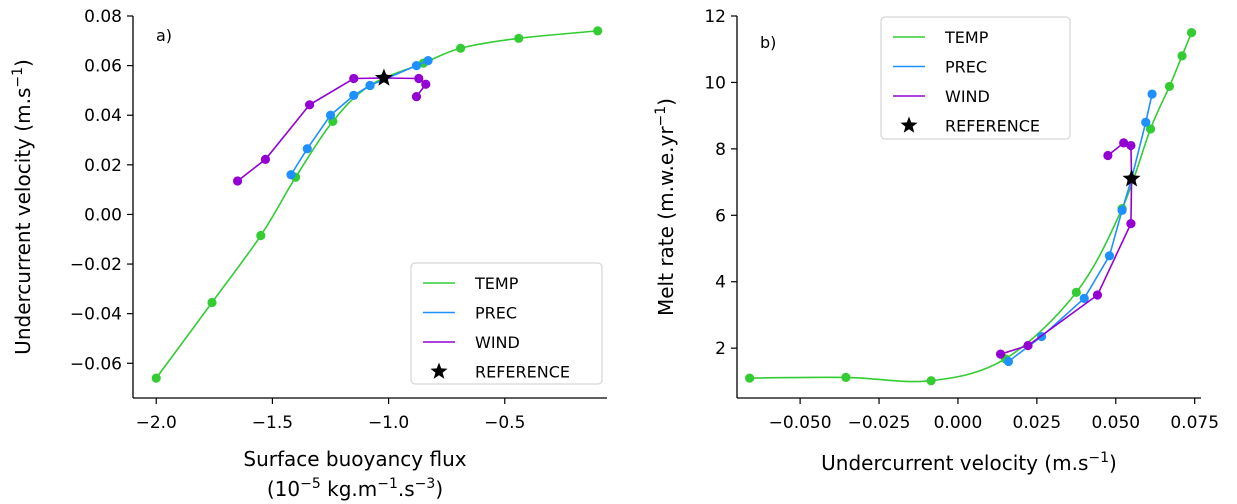 The height and width of the screenshot is (504, 1237). Describe the element at coordinates (383, 77) in the screenshot. I see `a-reference-star` at that location.